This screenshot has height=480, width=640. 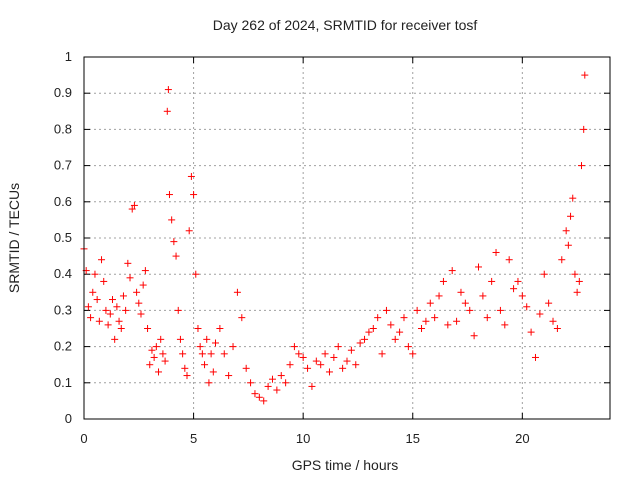 What do you see at coordinates (193, 438) in the screenshot?
I see `x-tick-label: 5` at bounding box center [193, 438].